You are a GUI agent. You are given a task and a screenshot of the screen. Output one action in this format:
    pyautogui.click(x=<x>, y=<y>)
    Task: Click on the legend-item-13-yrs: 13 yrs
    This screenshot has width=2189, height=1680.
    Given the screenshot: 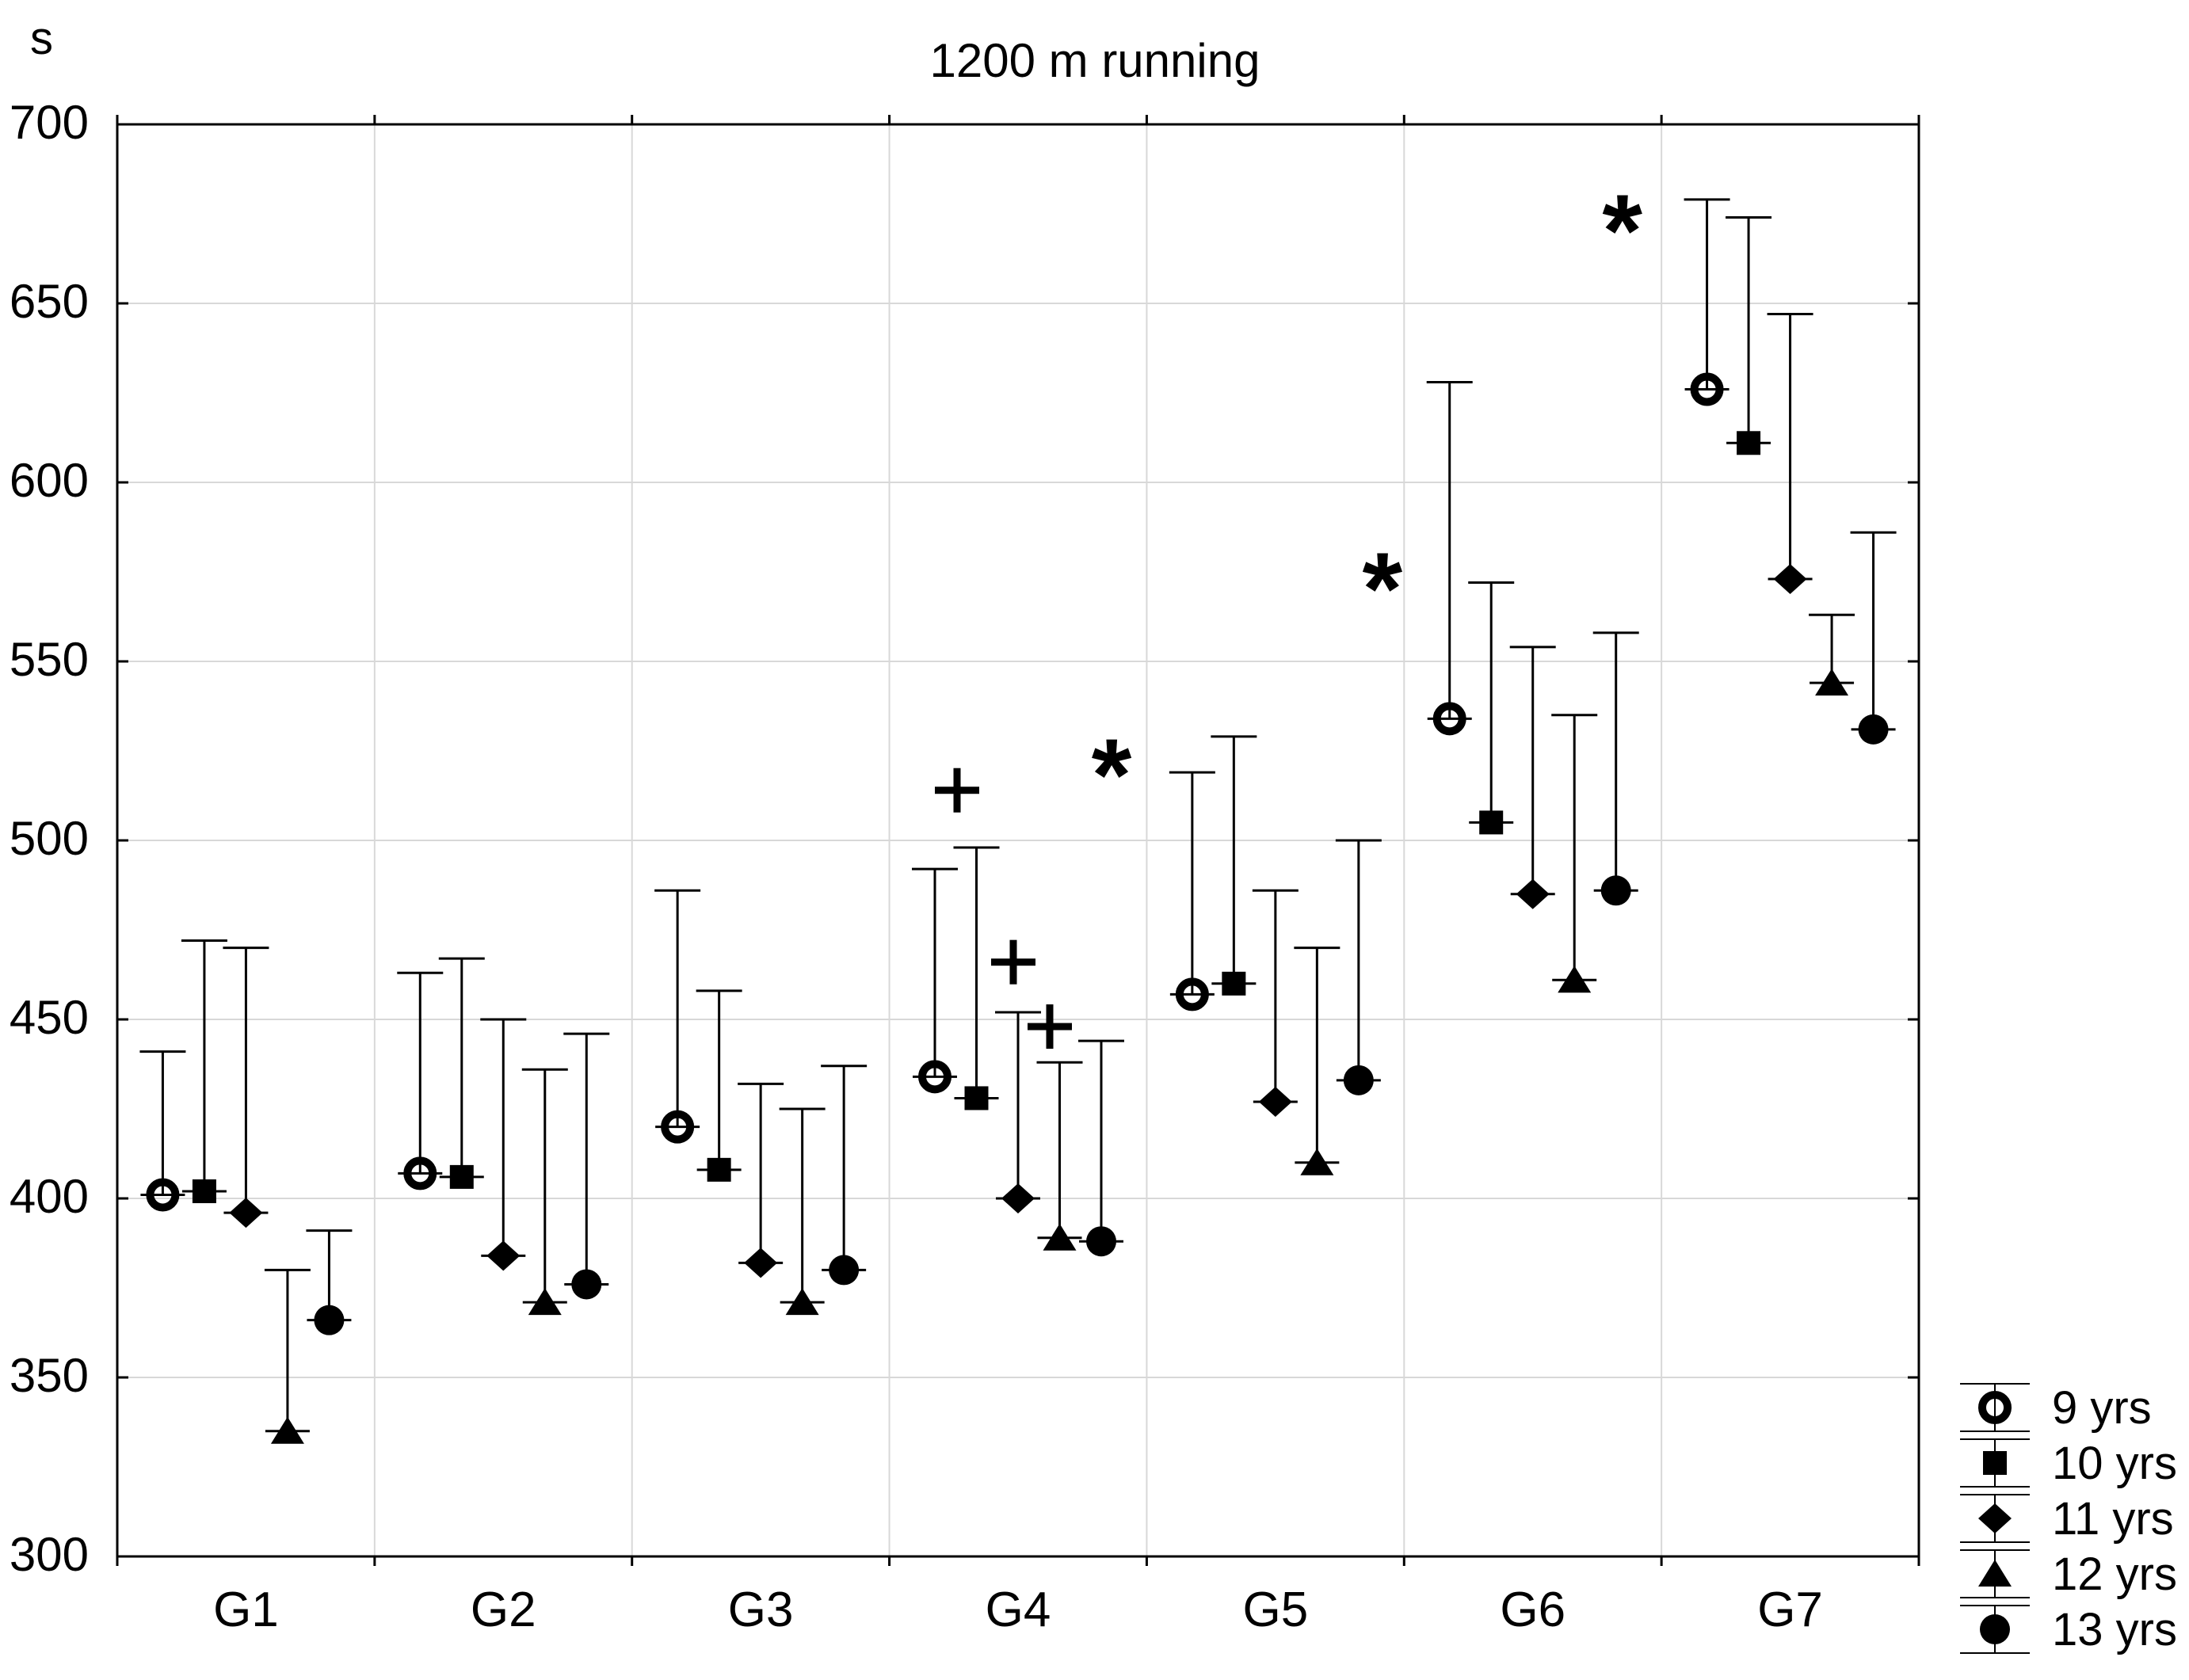 What is the action you would take?
    pyautogui.click(x=2068, y=1630)
    